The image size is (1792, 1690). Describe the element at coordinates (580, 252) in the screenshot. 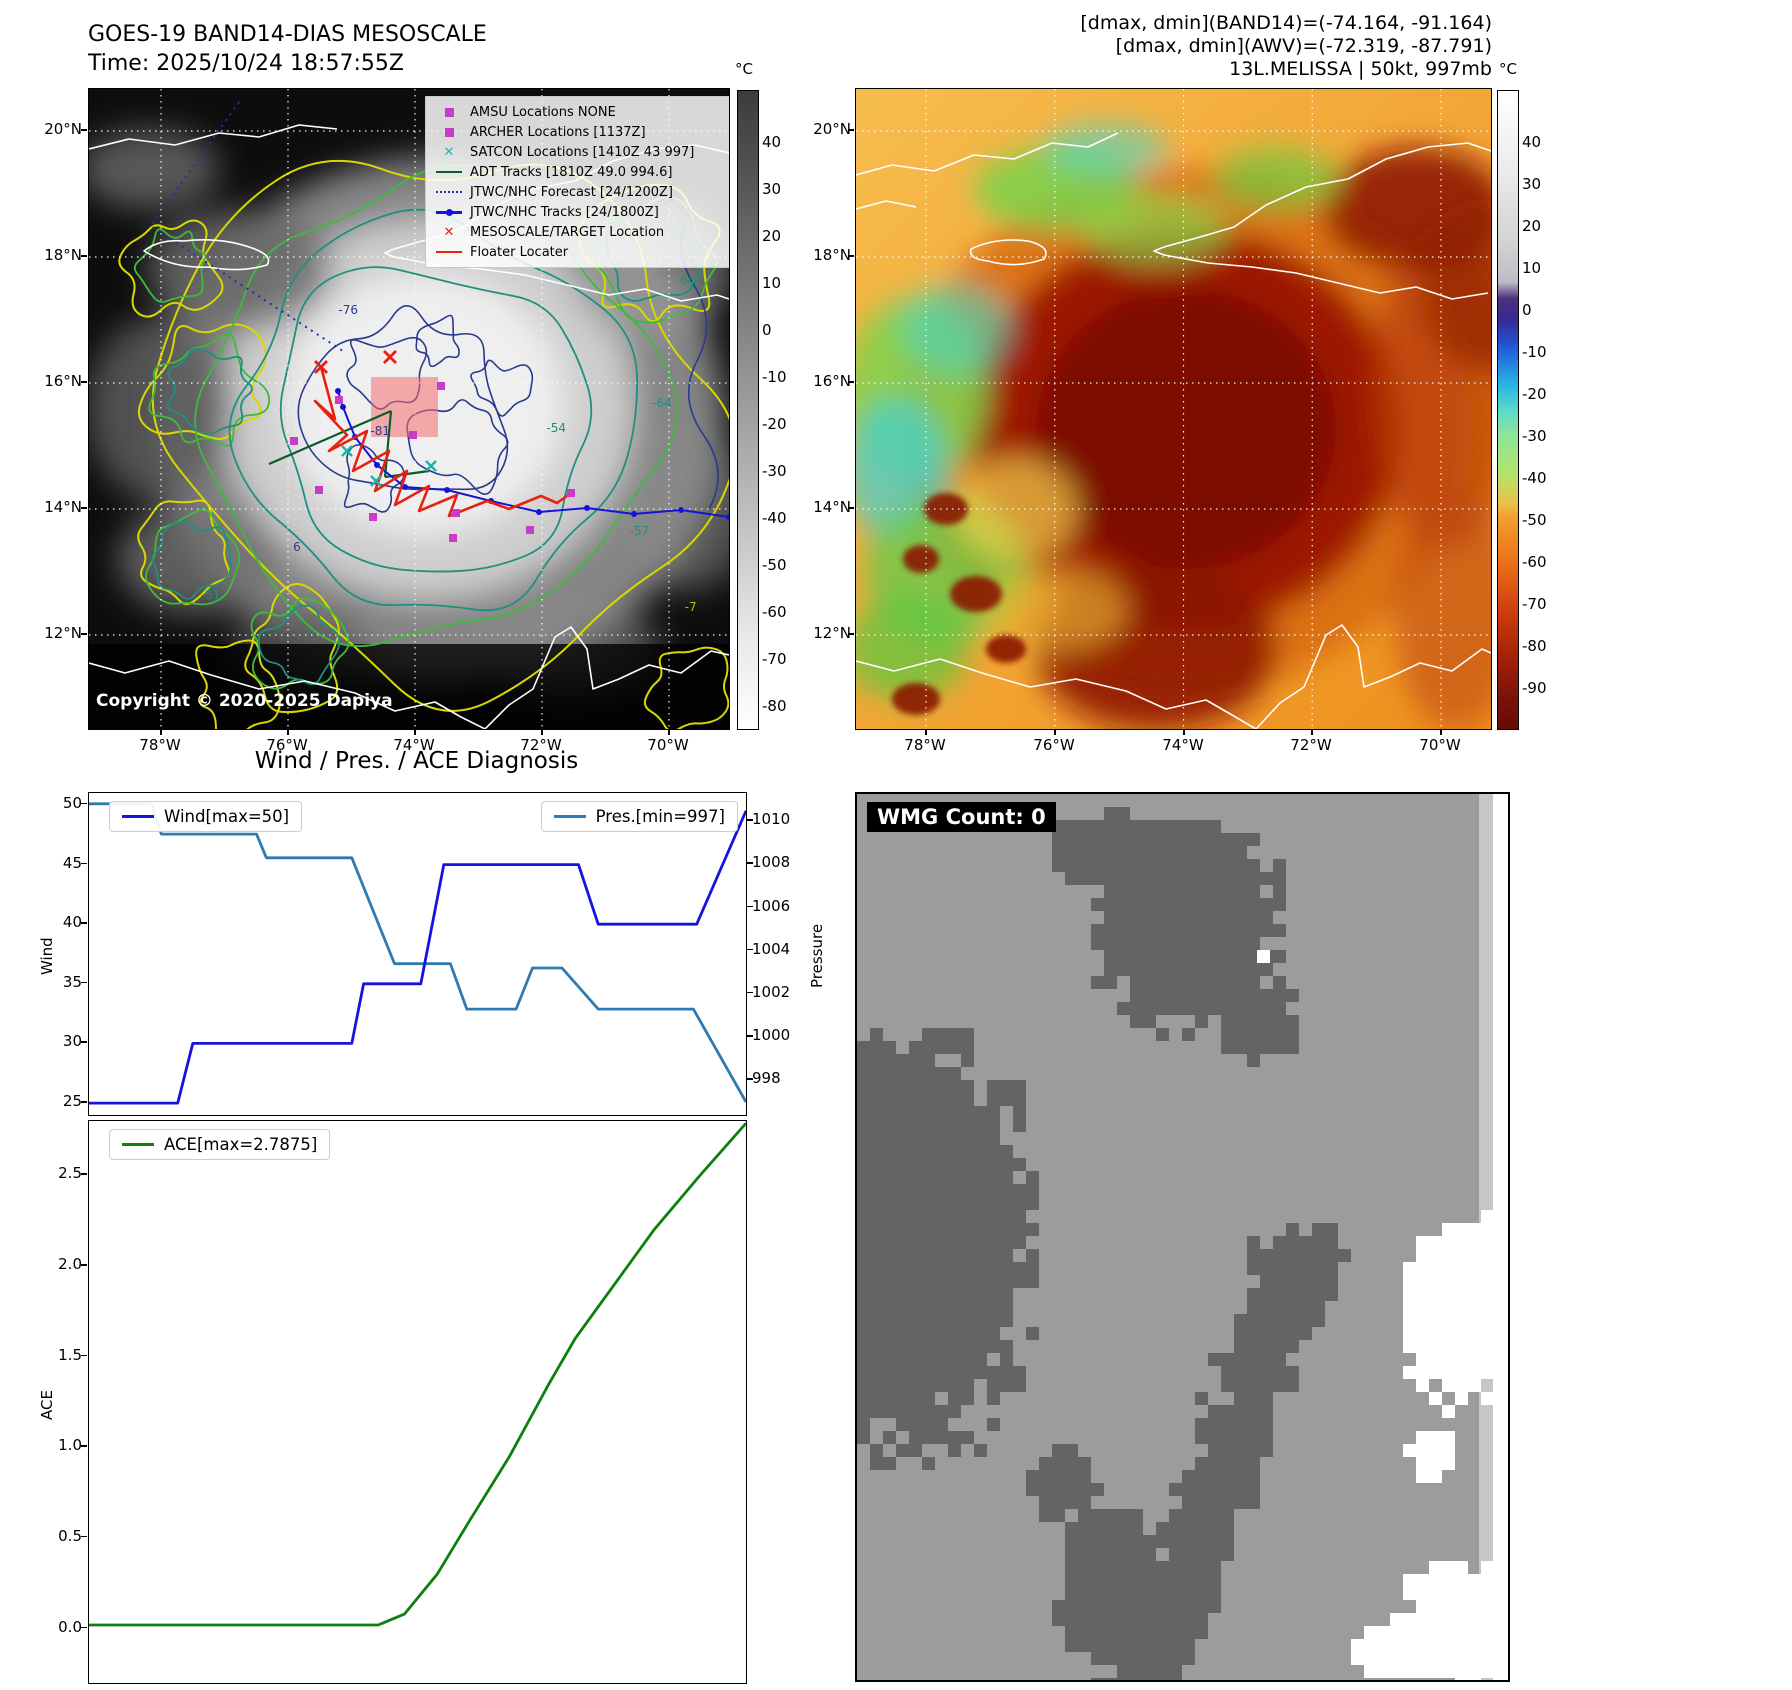

I see `legend-item: Floater Locater` at that location.